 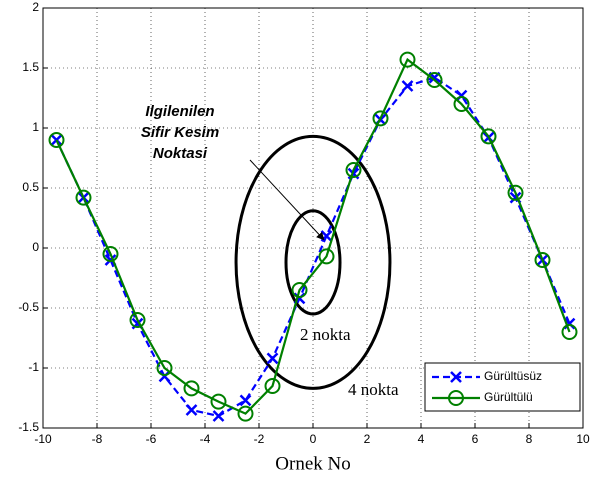 I want to click on y-tick-label: -0.5, so click(x=28, y=307).